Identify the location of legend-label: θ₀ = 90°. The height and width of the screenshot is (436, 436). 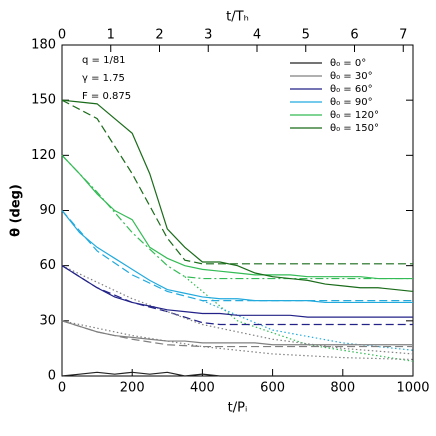
(351, 102).